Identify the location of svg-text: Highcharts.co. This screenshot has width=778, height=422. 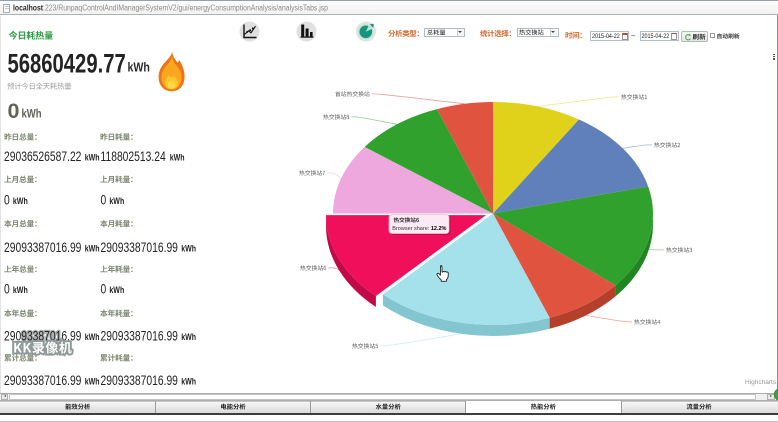
(761, 382).